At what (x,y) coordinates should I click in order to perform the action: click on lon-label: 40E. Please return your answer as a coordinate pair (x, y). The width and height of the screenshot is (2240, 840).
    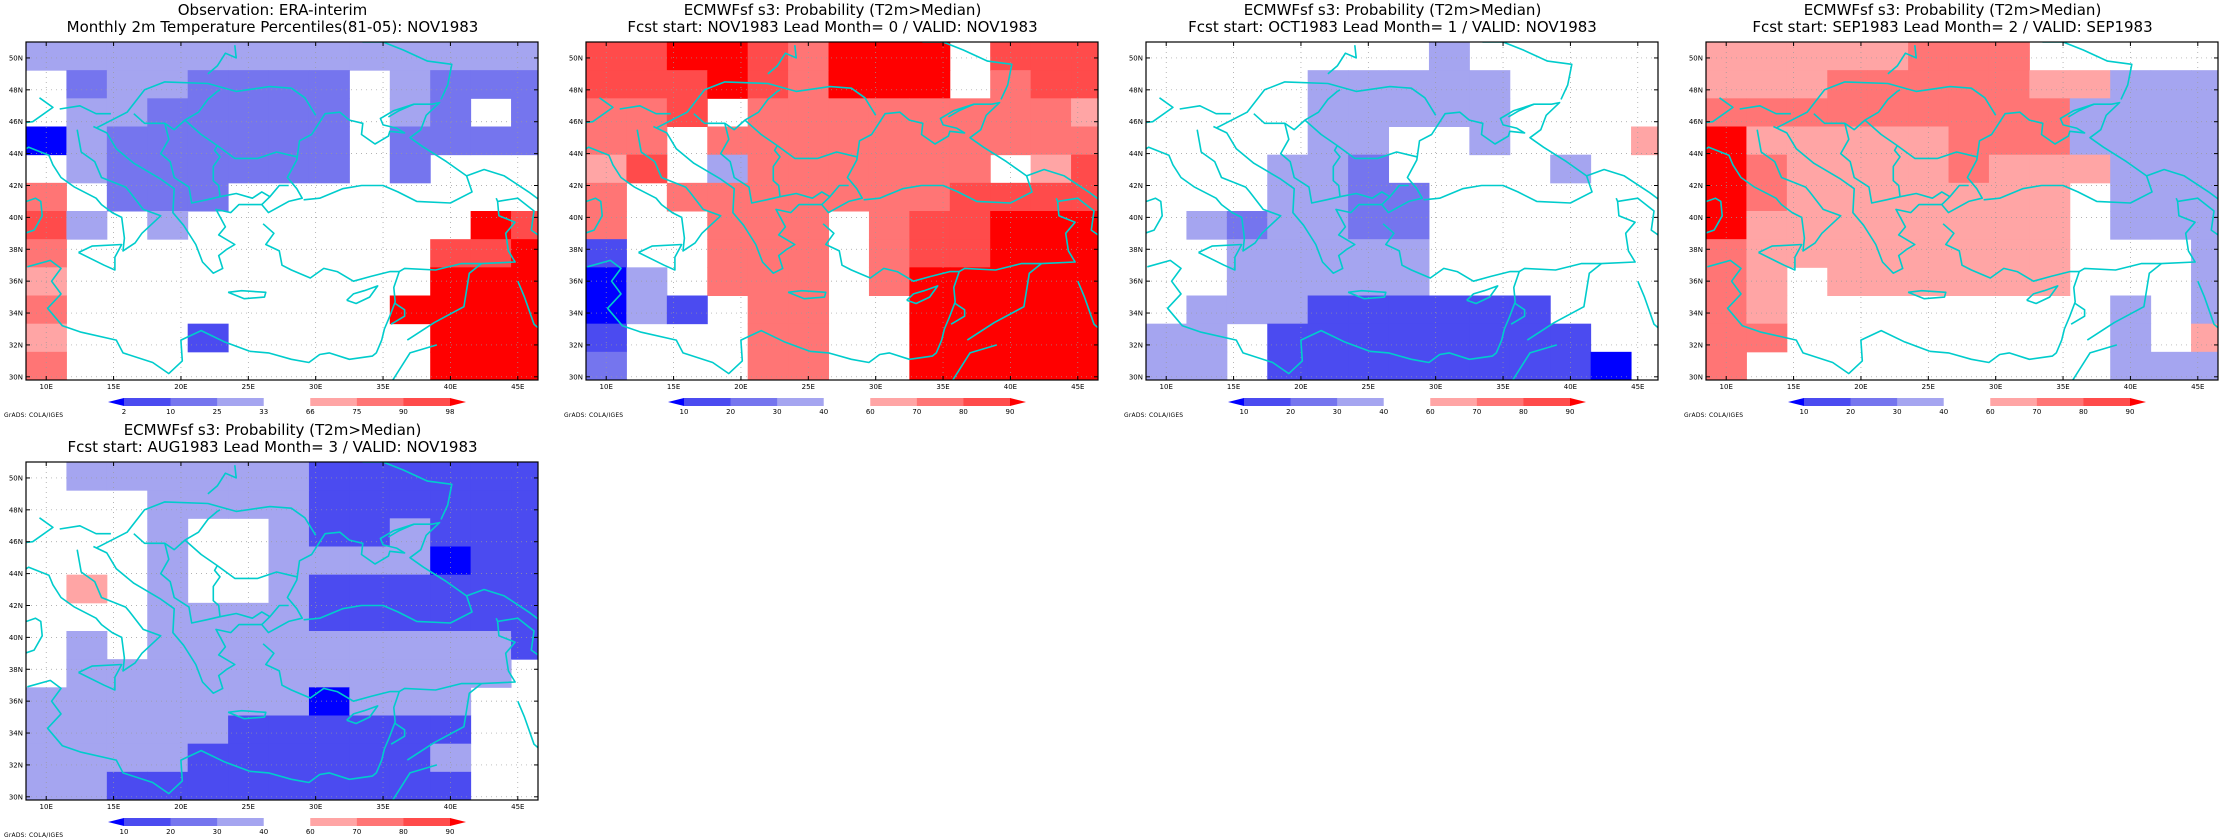
    Looking at the image, I should click on (1010, 387).